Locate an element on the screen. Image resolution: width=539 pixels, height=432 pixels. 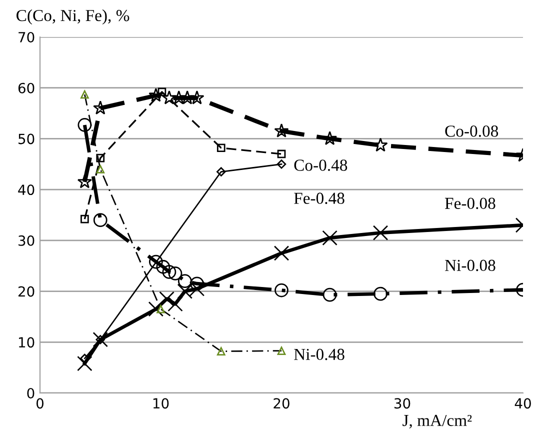
y-tick-label: 10 is located at coordinates (26, 342).